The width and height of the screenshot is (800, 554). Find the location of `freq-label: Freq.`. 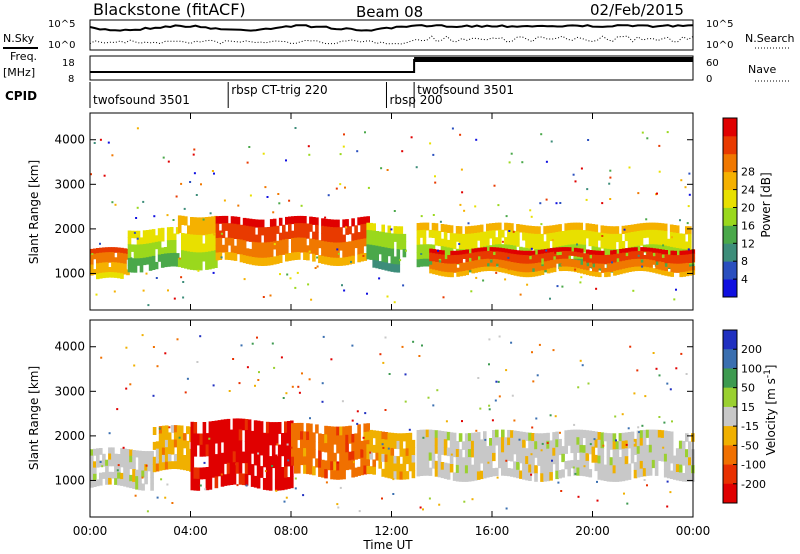

freq-label: Freq. is located at coordinates (23, 56).